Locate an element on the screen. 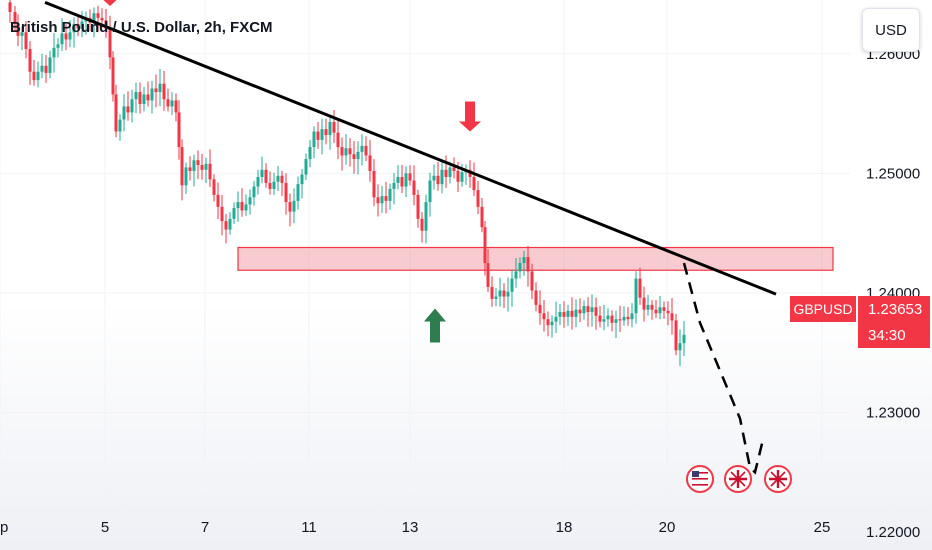 Image resolution: width=932 pixels, height=550 pixels. chart-title: British Pound / U.S. Dollar, 2h, FXCM is located at coordinates (141, 27).